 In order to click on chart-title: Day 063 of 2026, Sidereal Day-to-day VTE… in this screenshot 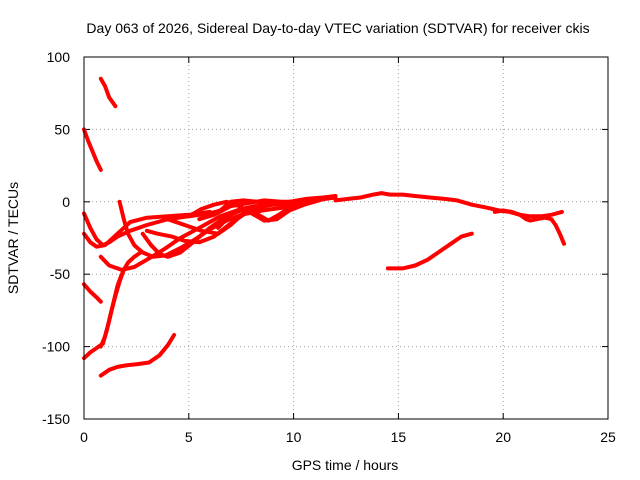, I will do `click(337, 28)`.